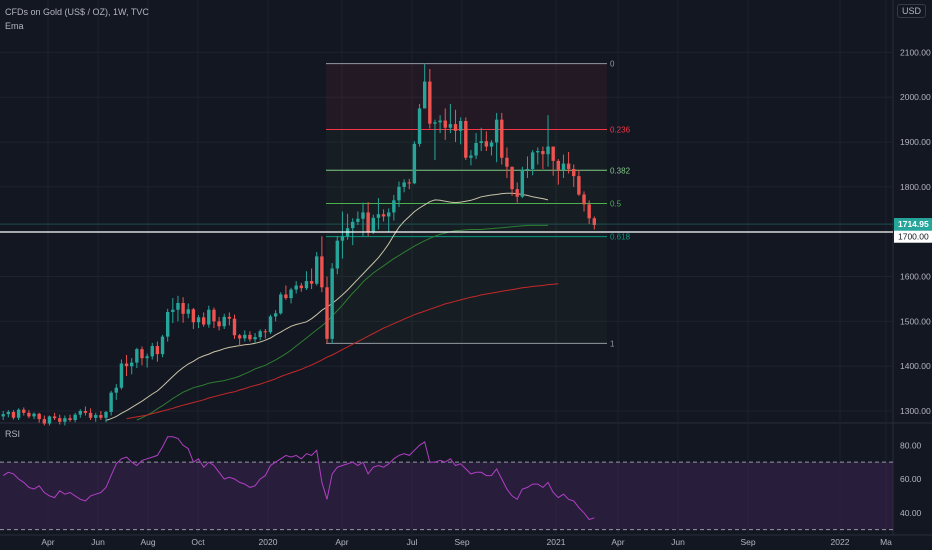 The width and height of the screenshot is (932, 550). What do you see at coordinates (911, 11) in the screenshot?
I see `currency-button: USD` at bounding box center [911, 11].